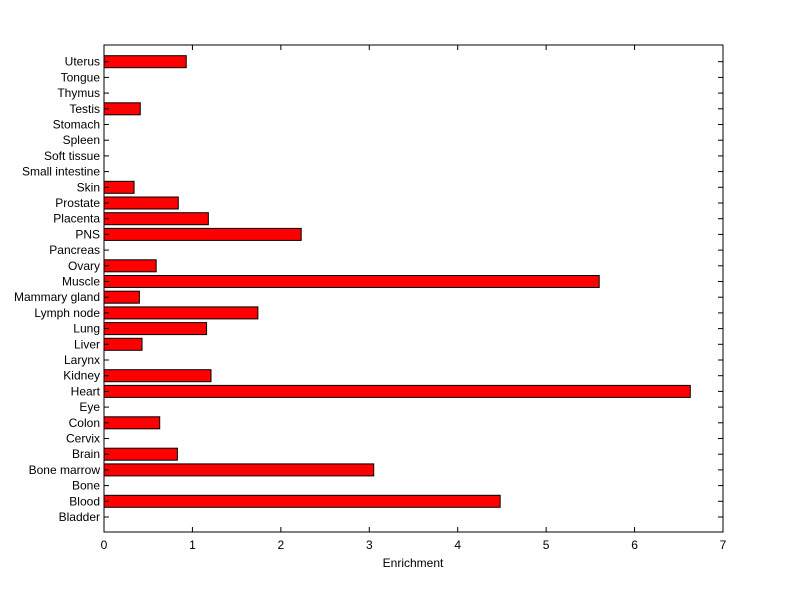 Image resolution: width=800 pixels, height=599 pixels. Describe the element at coordinates (132, 423) in the screenshot. I see `bar-colon` at that location.